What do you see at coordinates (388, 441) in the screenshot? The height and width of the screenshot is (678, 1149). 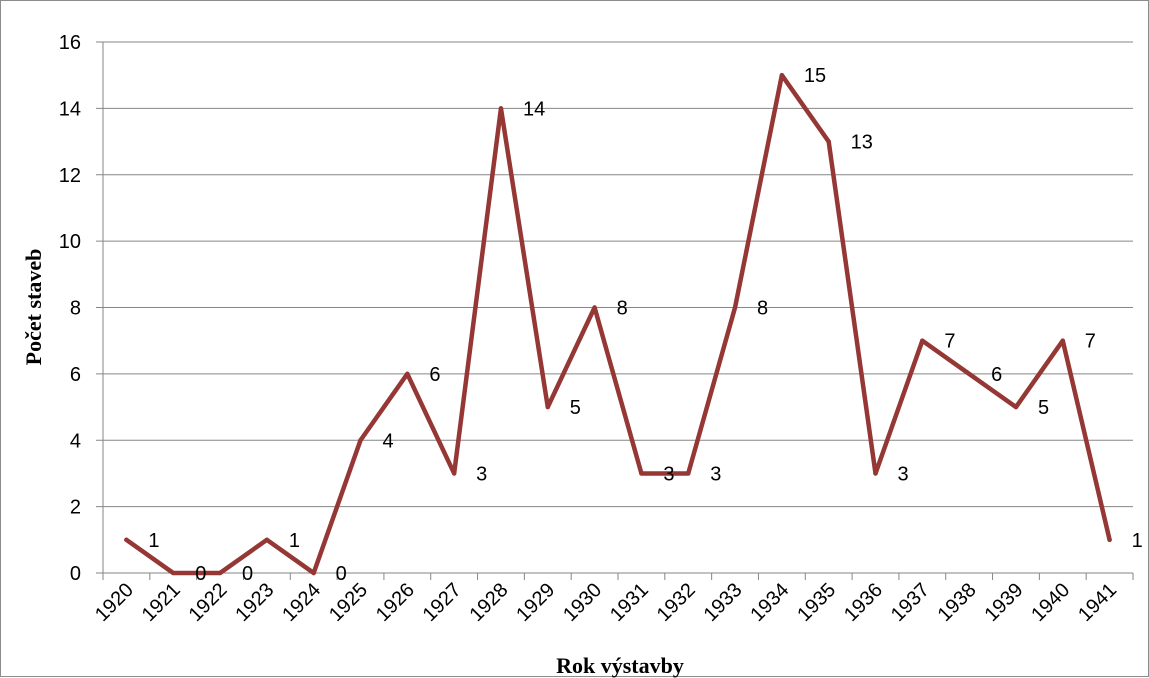 I see `data-label: 4` at bounding box center [388, 441].